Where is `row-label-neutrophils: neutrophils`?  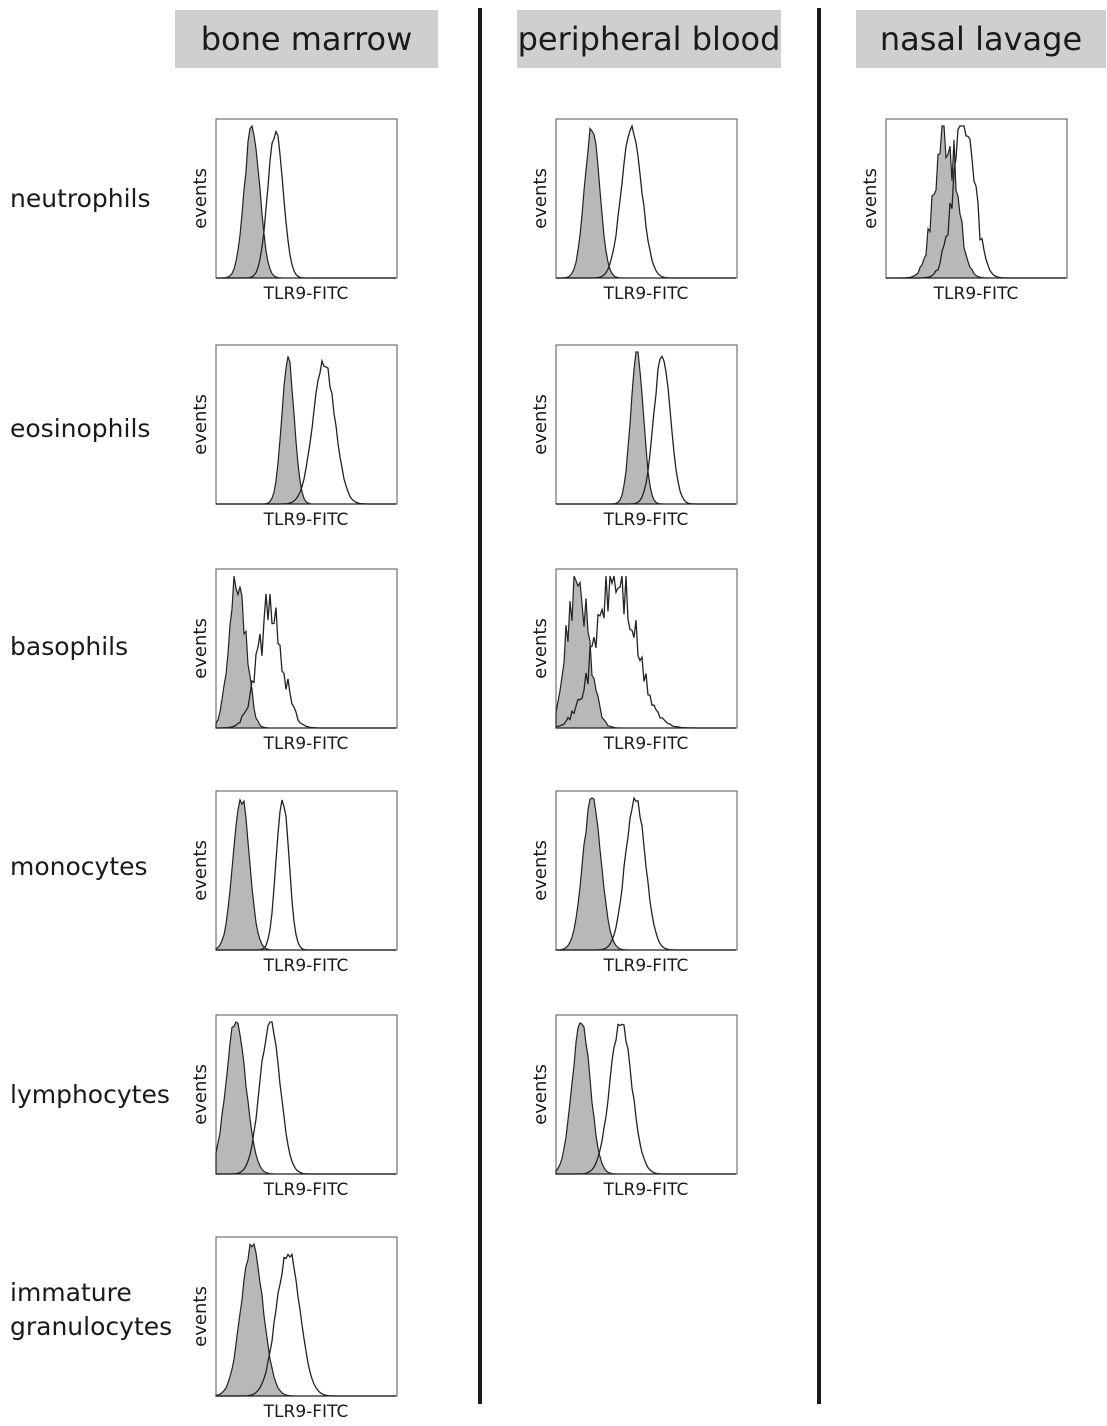 row-label-neutrophils: neutrophils is located at coordinates (80, 198).